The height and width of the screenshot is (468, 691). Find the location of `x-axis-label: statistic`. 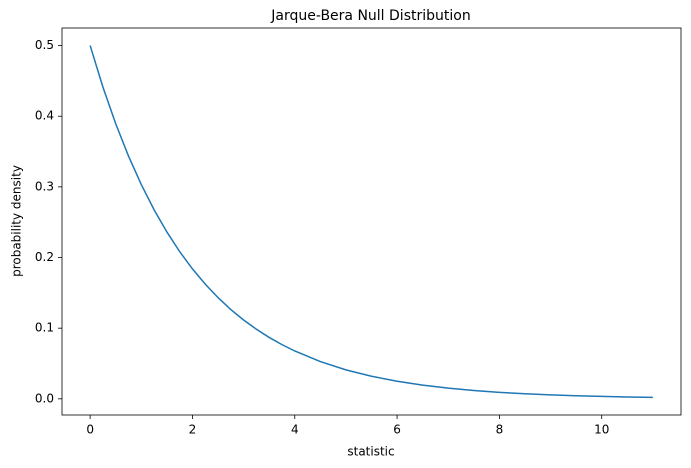

x-axis-label: statistic is located at coordinates (370, 452).